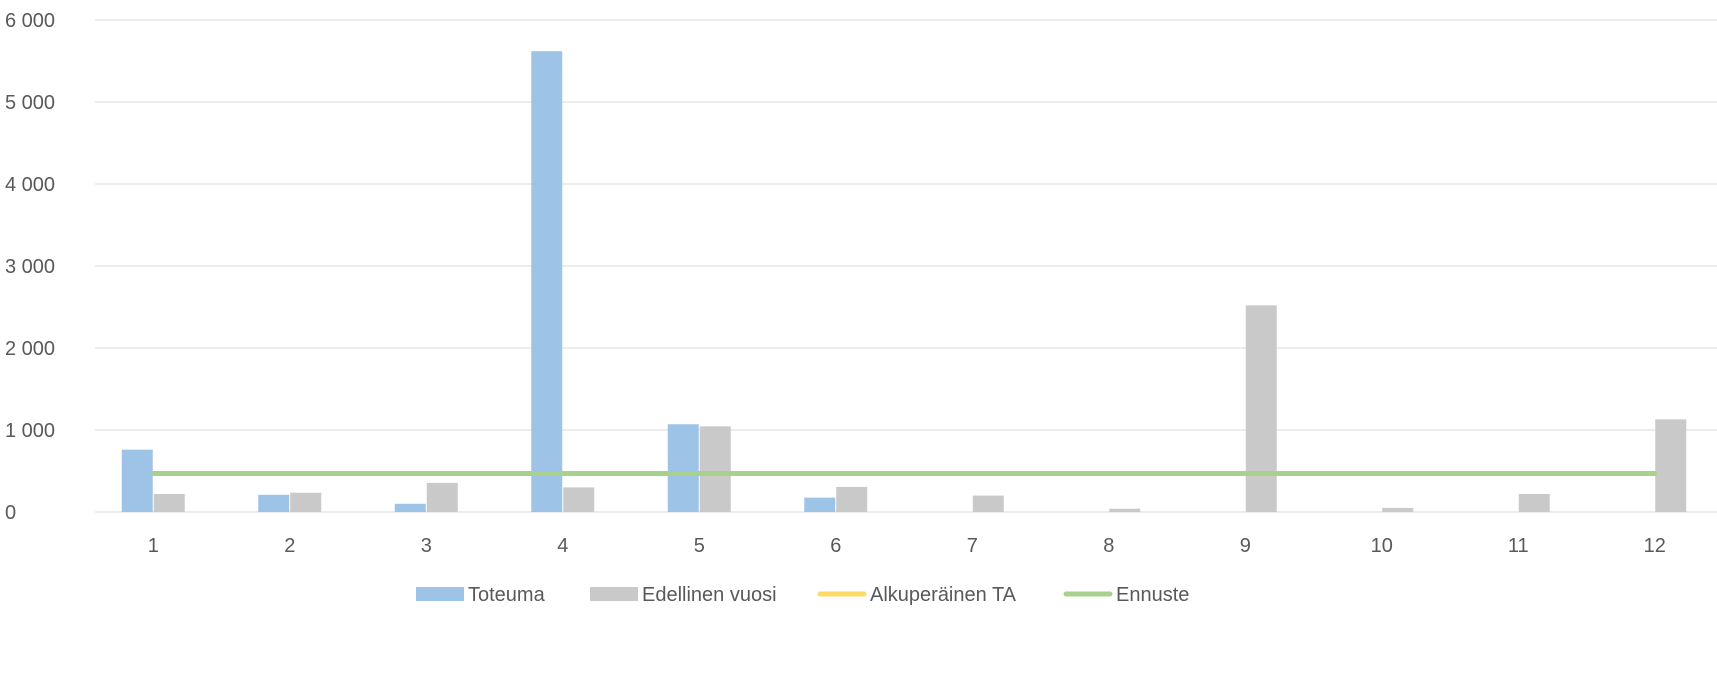 The height and width of the screenshot is (673, 1717). What do you see at coordinates (289, 546) in the screenshot?
I see `x-tick-label: 2` at bounding box center [289, 546].